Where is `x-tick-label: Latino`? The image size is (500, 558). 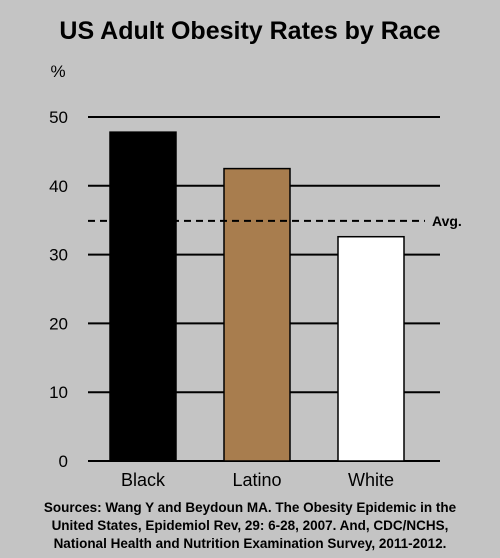
x-tick-label: Latino is located at coordinates (256, 480).